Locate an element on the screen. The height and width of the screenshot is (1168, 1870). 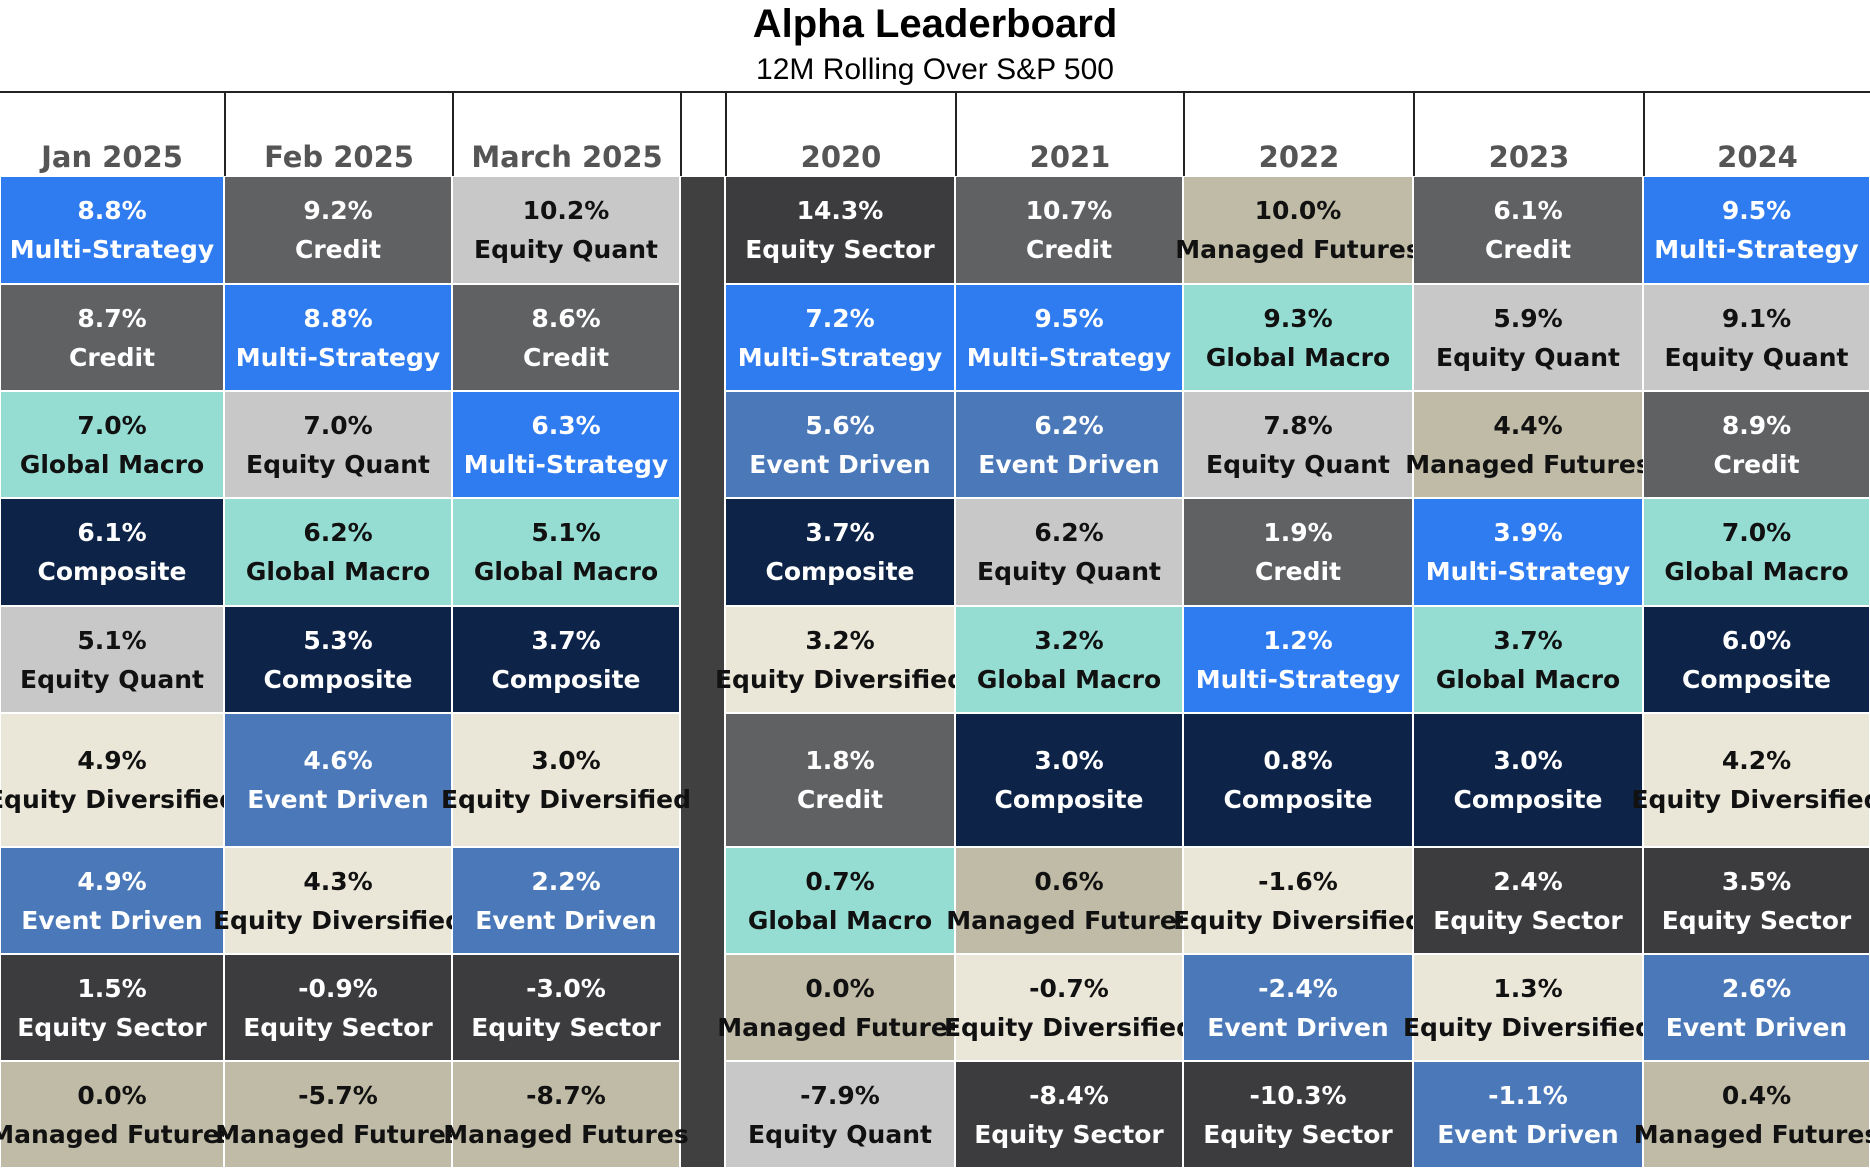
cell: 1.9% Credit is located at coordinates (1298, 552).